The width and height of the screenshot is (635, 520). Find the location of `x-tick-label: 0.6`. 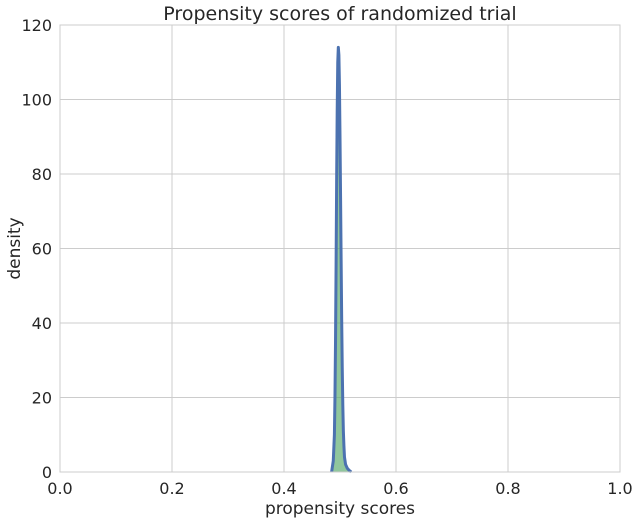

x-tick-label: 0.6 is located at coordinates (395, 488).